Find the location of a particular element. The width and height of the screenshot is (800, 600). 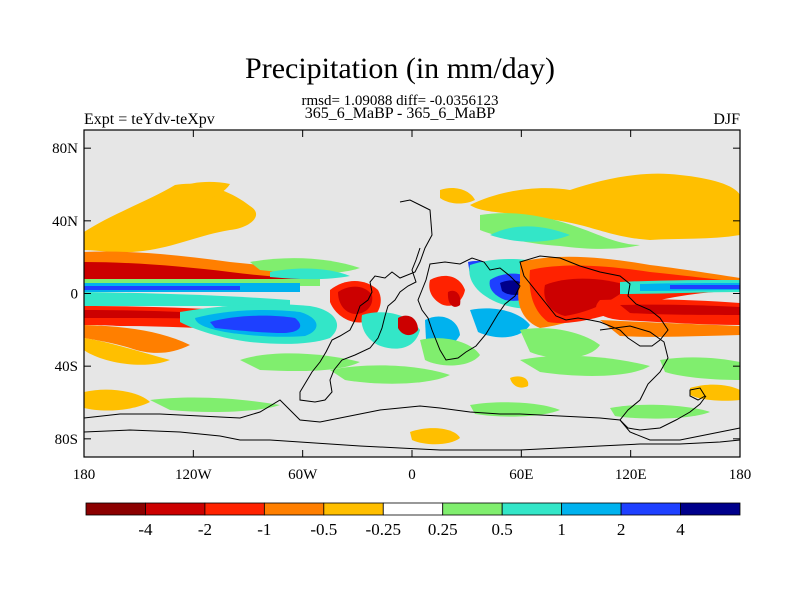

lon-tick-label: 120W is located at coordinates (194, 475).